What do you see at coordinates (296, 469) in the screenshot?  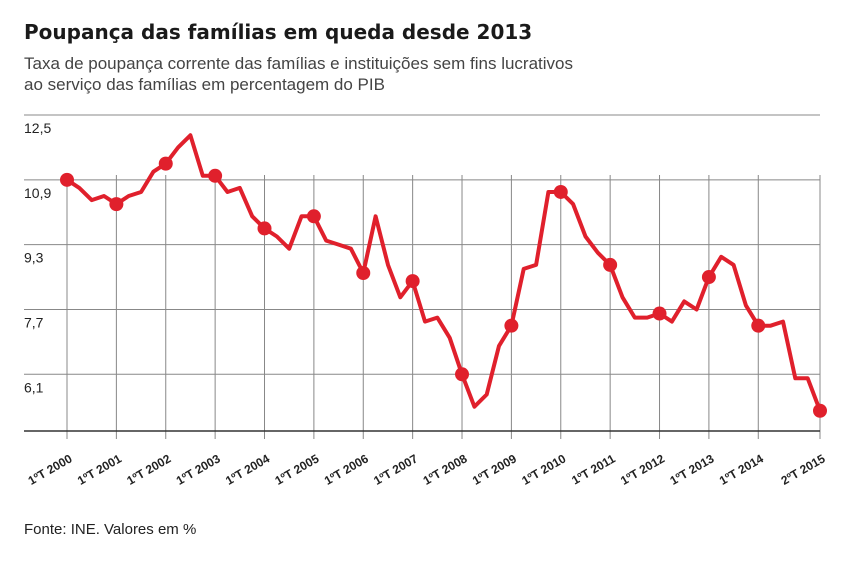 I see `x-tick-label: 1ºT 2005` at bounding box center [296, 469].